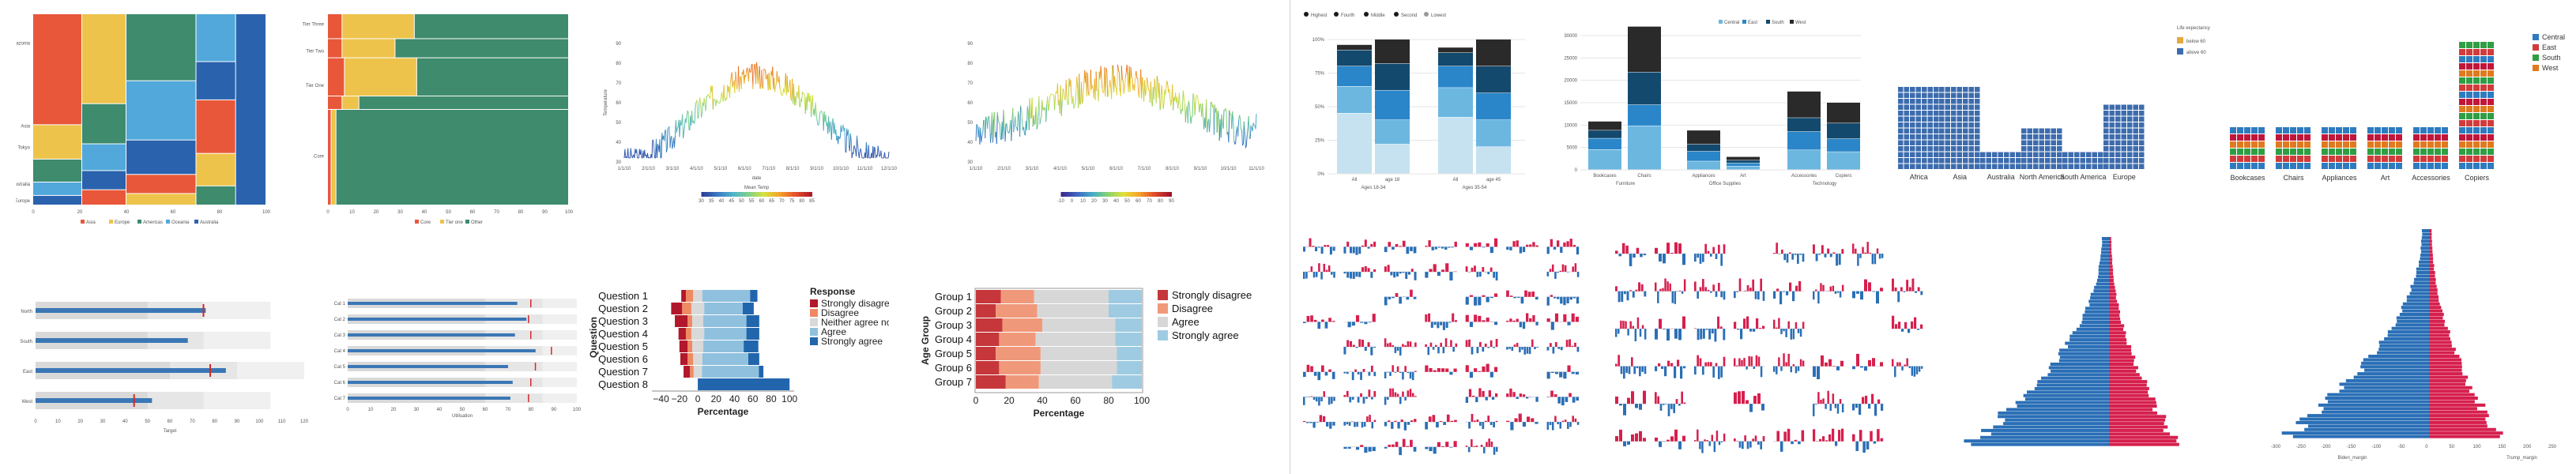  What do you see at coordinates (336, 77) in the screenshot?
I see `mosaic-cell` at bounding box center [336, 77].